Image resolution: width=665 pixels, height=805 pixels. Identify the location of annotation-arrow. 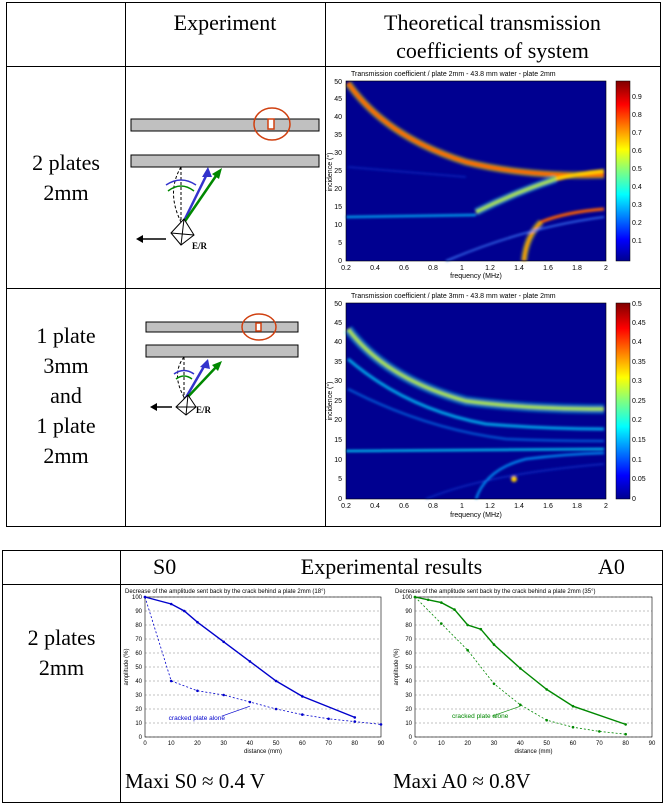
(235, 711).